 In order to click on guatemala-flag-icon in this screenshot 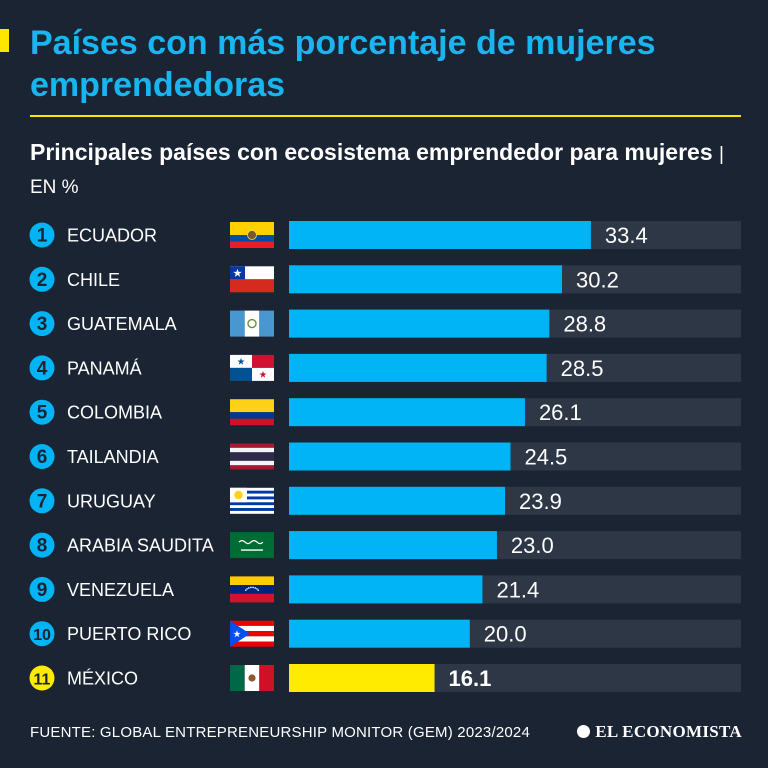, I will do `click(252, 323)`.